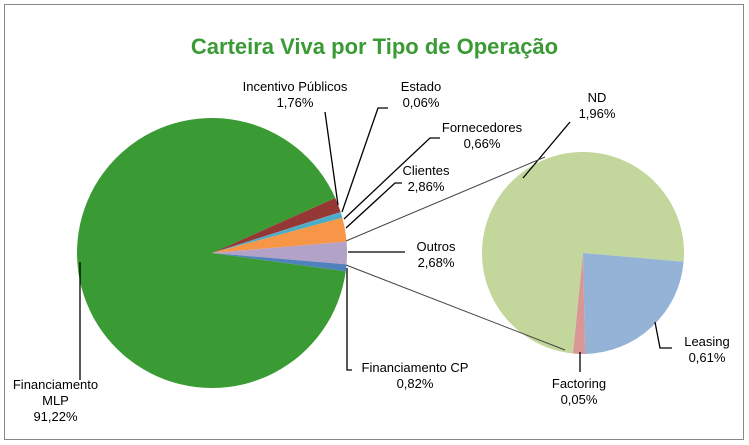 The width and height of the screenshot is (749, 445). What do you see at coordinates (597, 97) in the screenshot?
I see `category-label: ND` at bounding box center [597, 97].